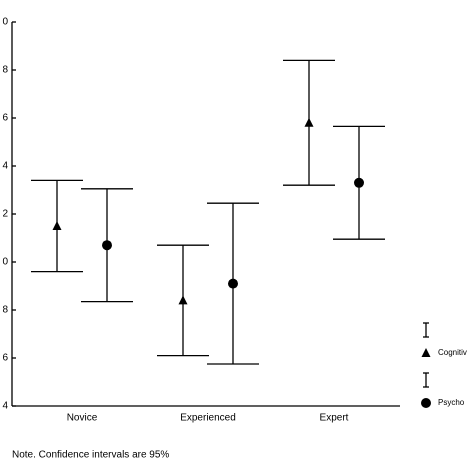  Describe the element at coordinates (334, 418) in the screenshot. I see `x-tick-label: Expert` at that location.